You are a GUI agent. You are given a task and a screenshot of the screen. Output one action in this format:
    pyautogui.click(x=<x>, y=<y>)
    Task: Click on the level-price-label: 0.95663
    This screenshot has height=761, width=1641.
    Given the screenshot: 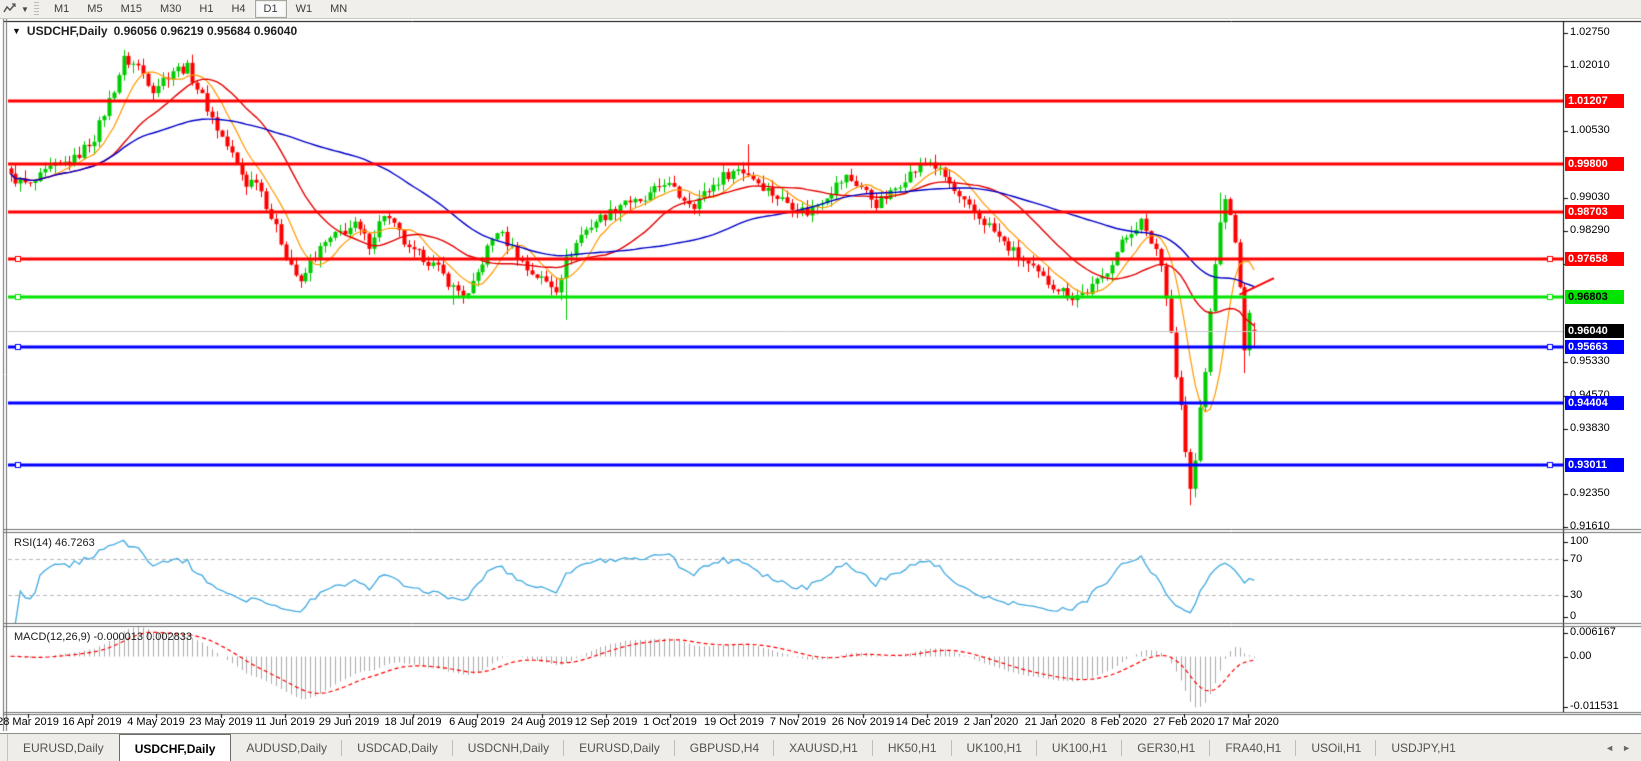 What is the action you would take?
    pyautogui.click(x=1594, y=347)
    